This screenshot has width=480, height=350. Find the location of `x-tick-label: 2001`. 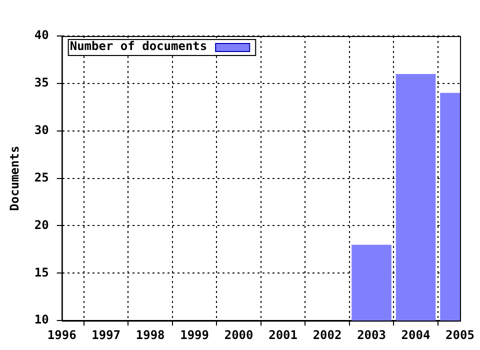

x-tick-label: 2001 is located at coordinates (283, 335).